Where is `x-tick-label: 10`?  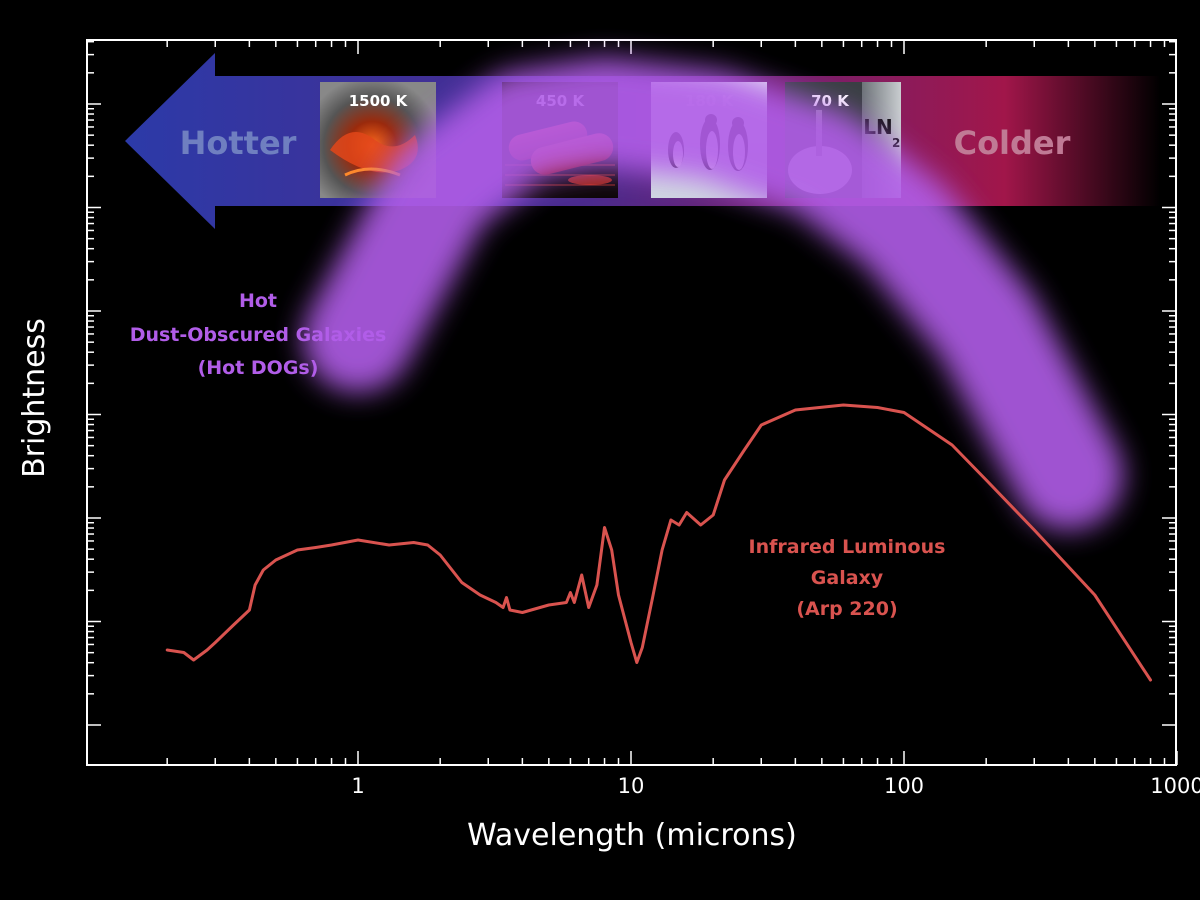
x-tick-label: 10 is located at coordinates (631, 786).